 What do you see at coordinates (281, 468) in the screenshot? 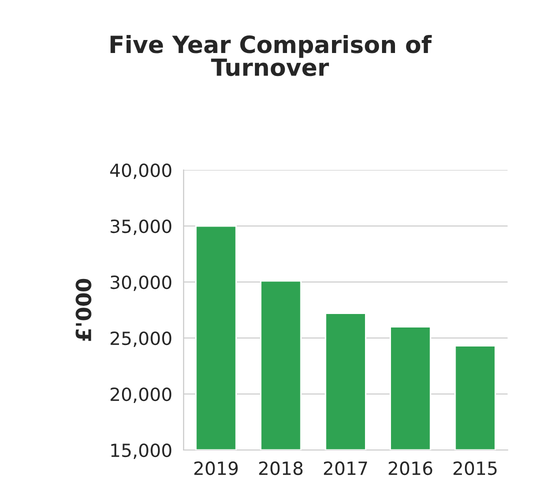
I see `x-tick-label: 2018` at bounding box center [281, 468].